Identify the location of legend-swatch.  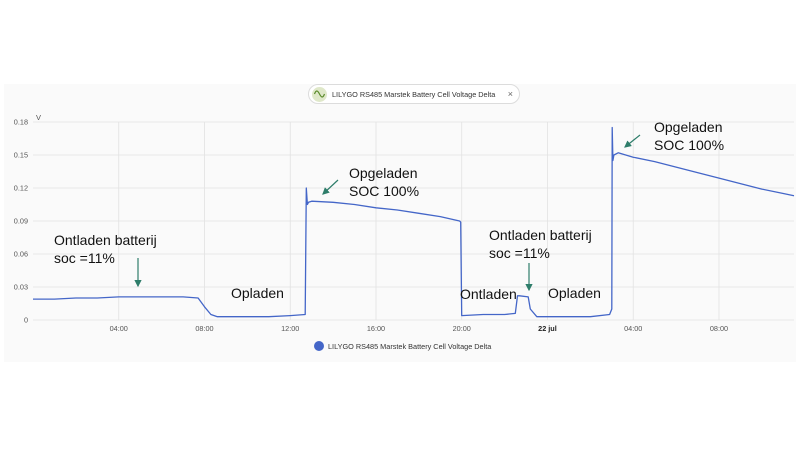
(319, 346).